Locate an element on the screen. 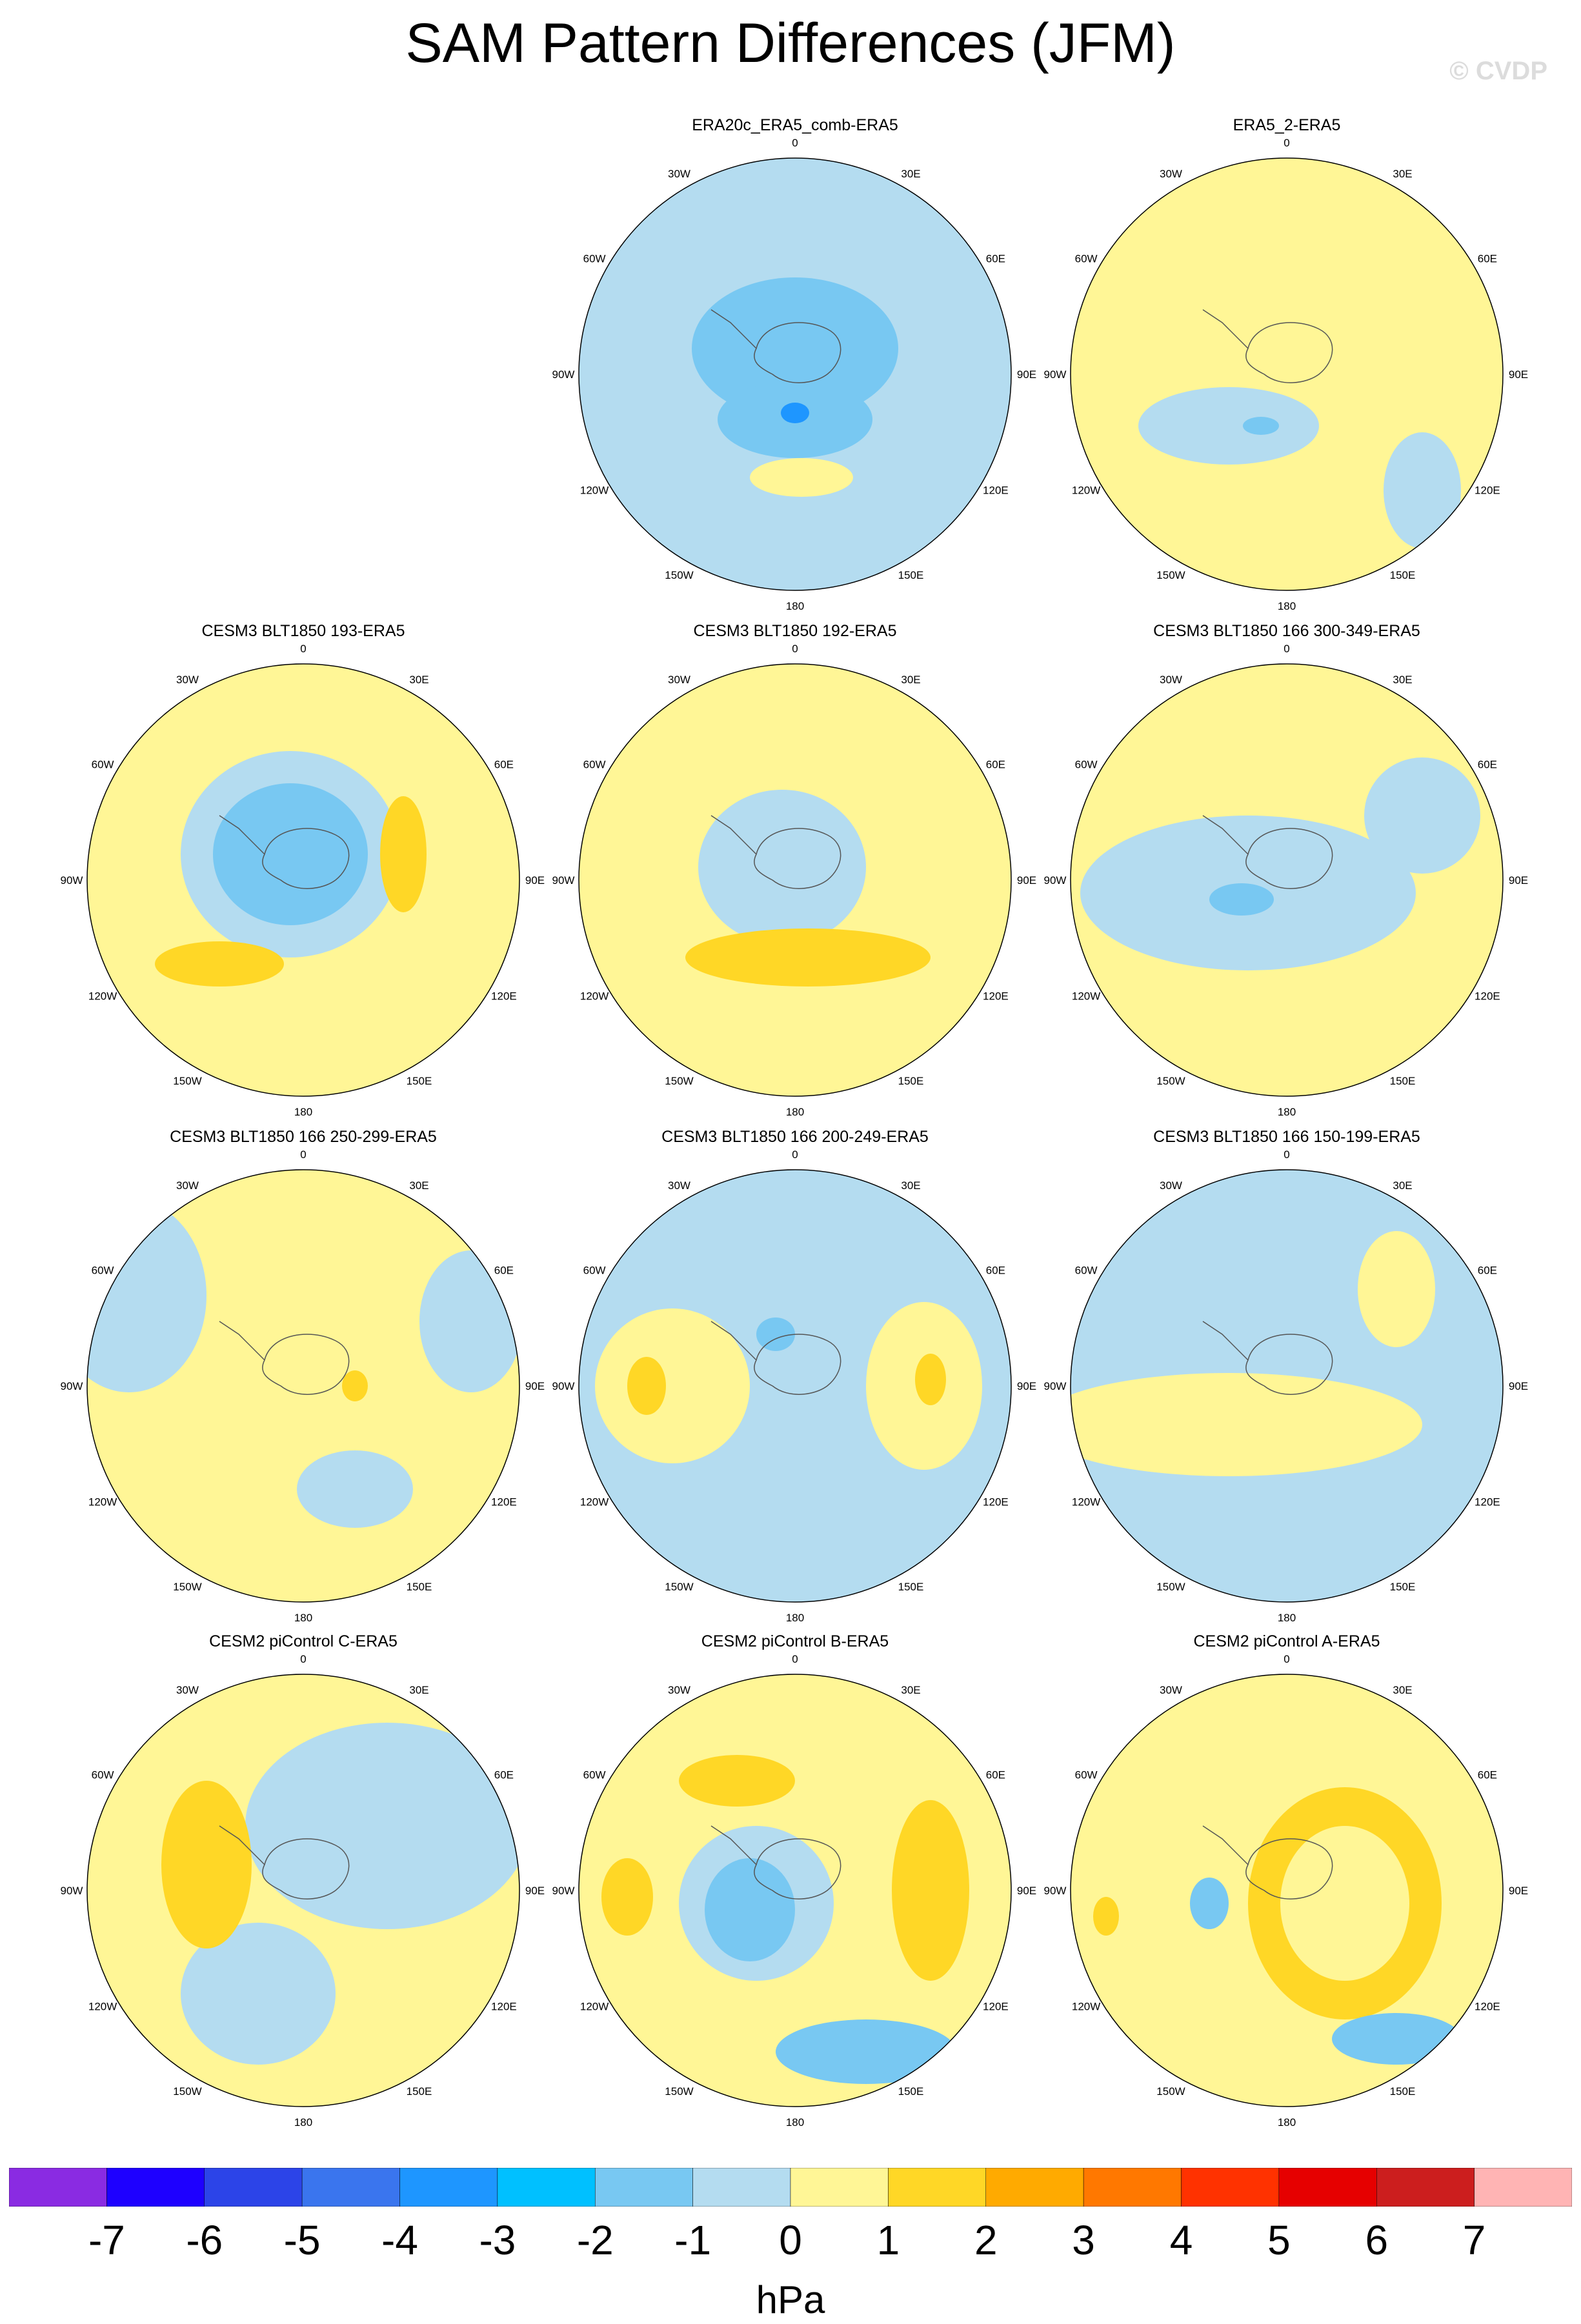 This screenshot has width=1581, height=2324. polar-map: 0 30E 60E 90E 120E 150E 180 150W 120W 90W 60W 30W is located at coordinates (1286, 880).